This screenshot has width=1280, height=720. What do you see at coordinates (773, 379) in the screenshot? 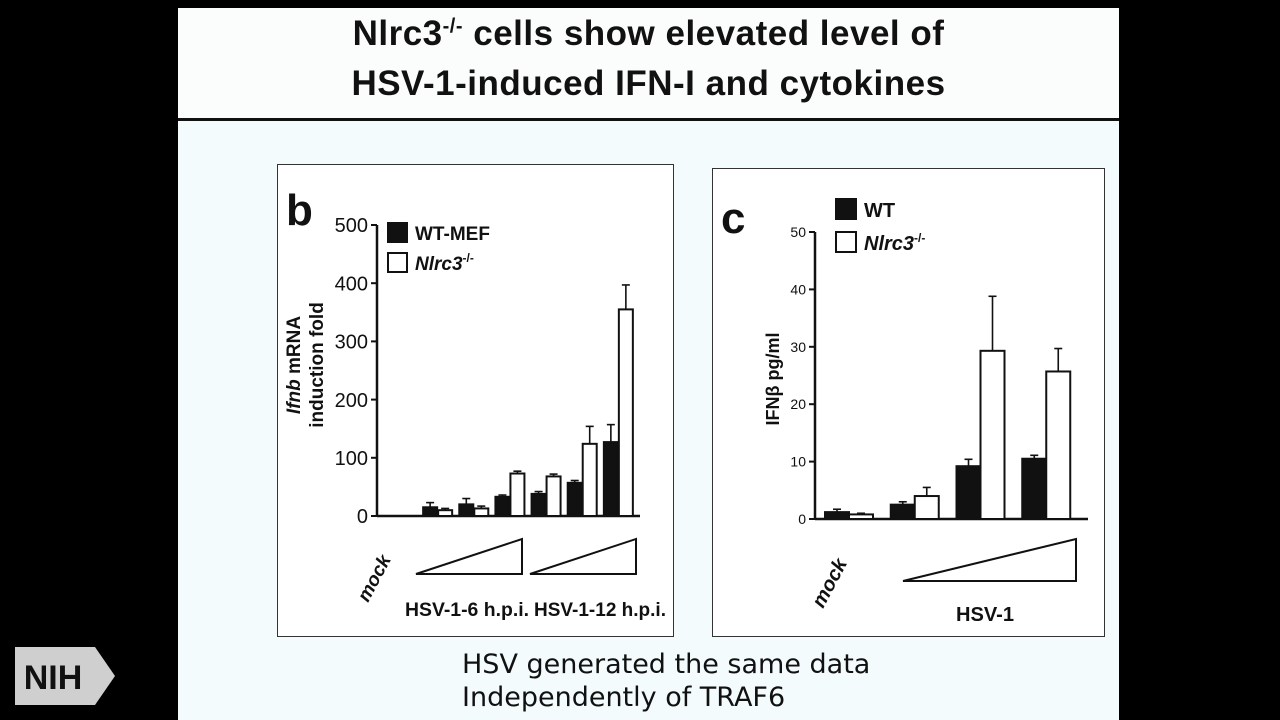
I see `y-axis-title: IFNβ pg/ml` at bounding box center [773, 379].